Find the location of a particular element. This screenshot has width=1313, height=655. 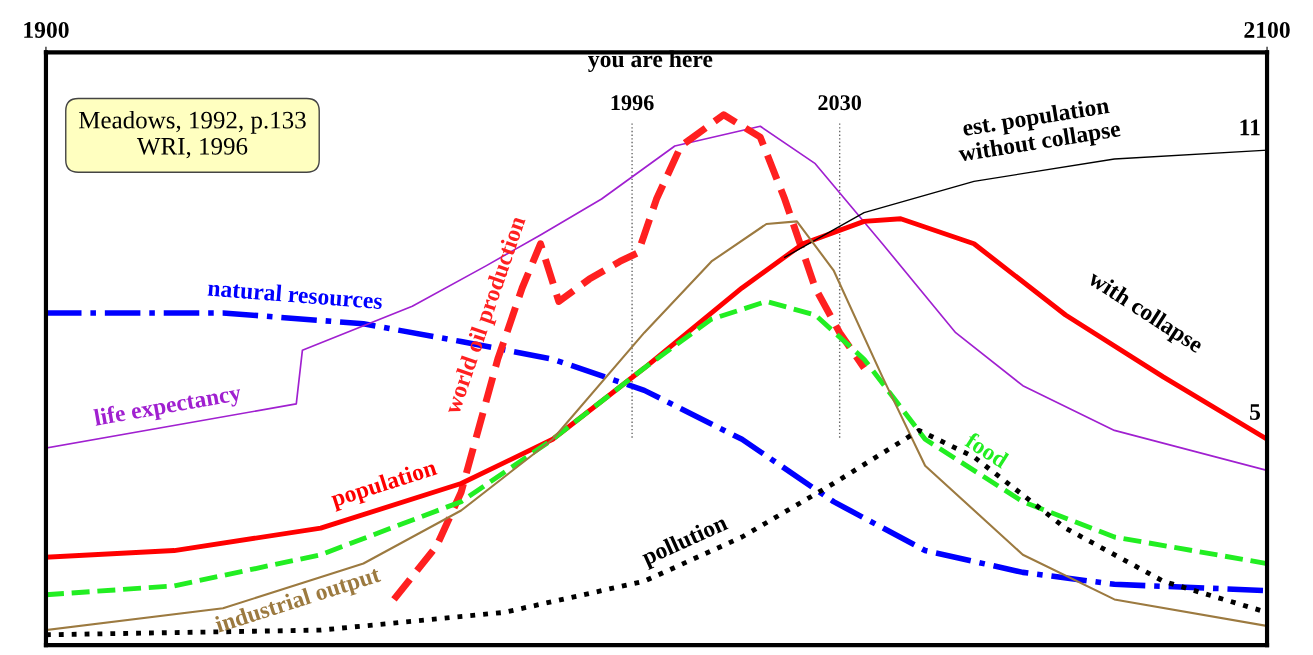

x-tick-label: 1900 is located at coordinates (46, 29).